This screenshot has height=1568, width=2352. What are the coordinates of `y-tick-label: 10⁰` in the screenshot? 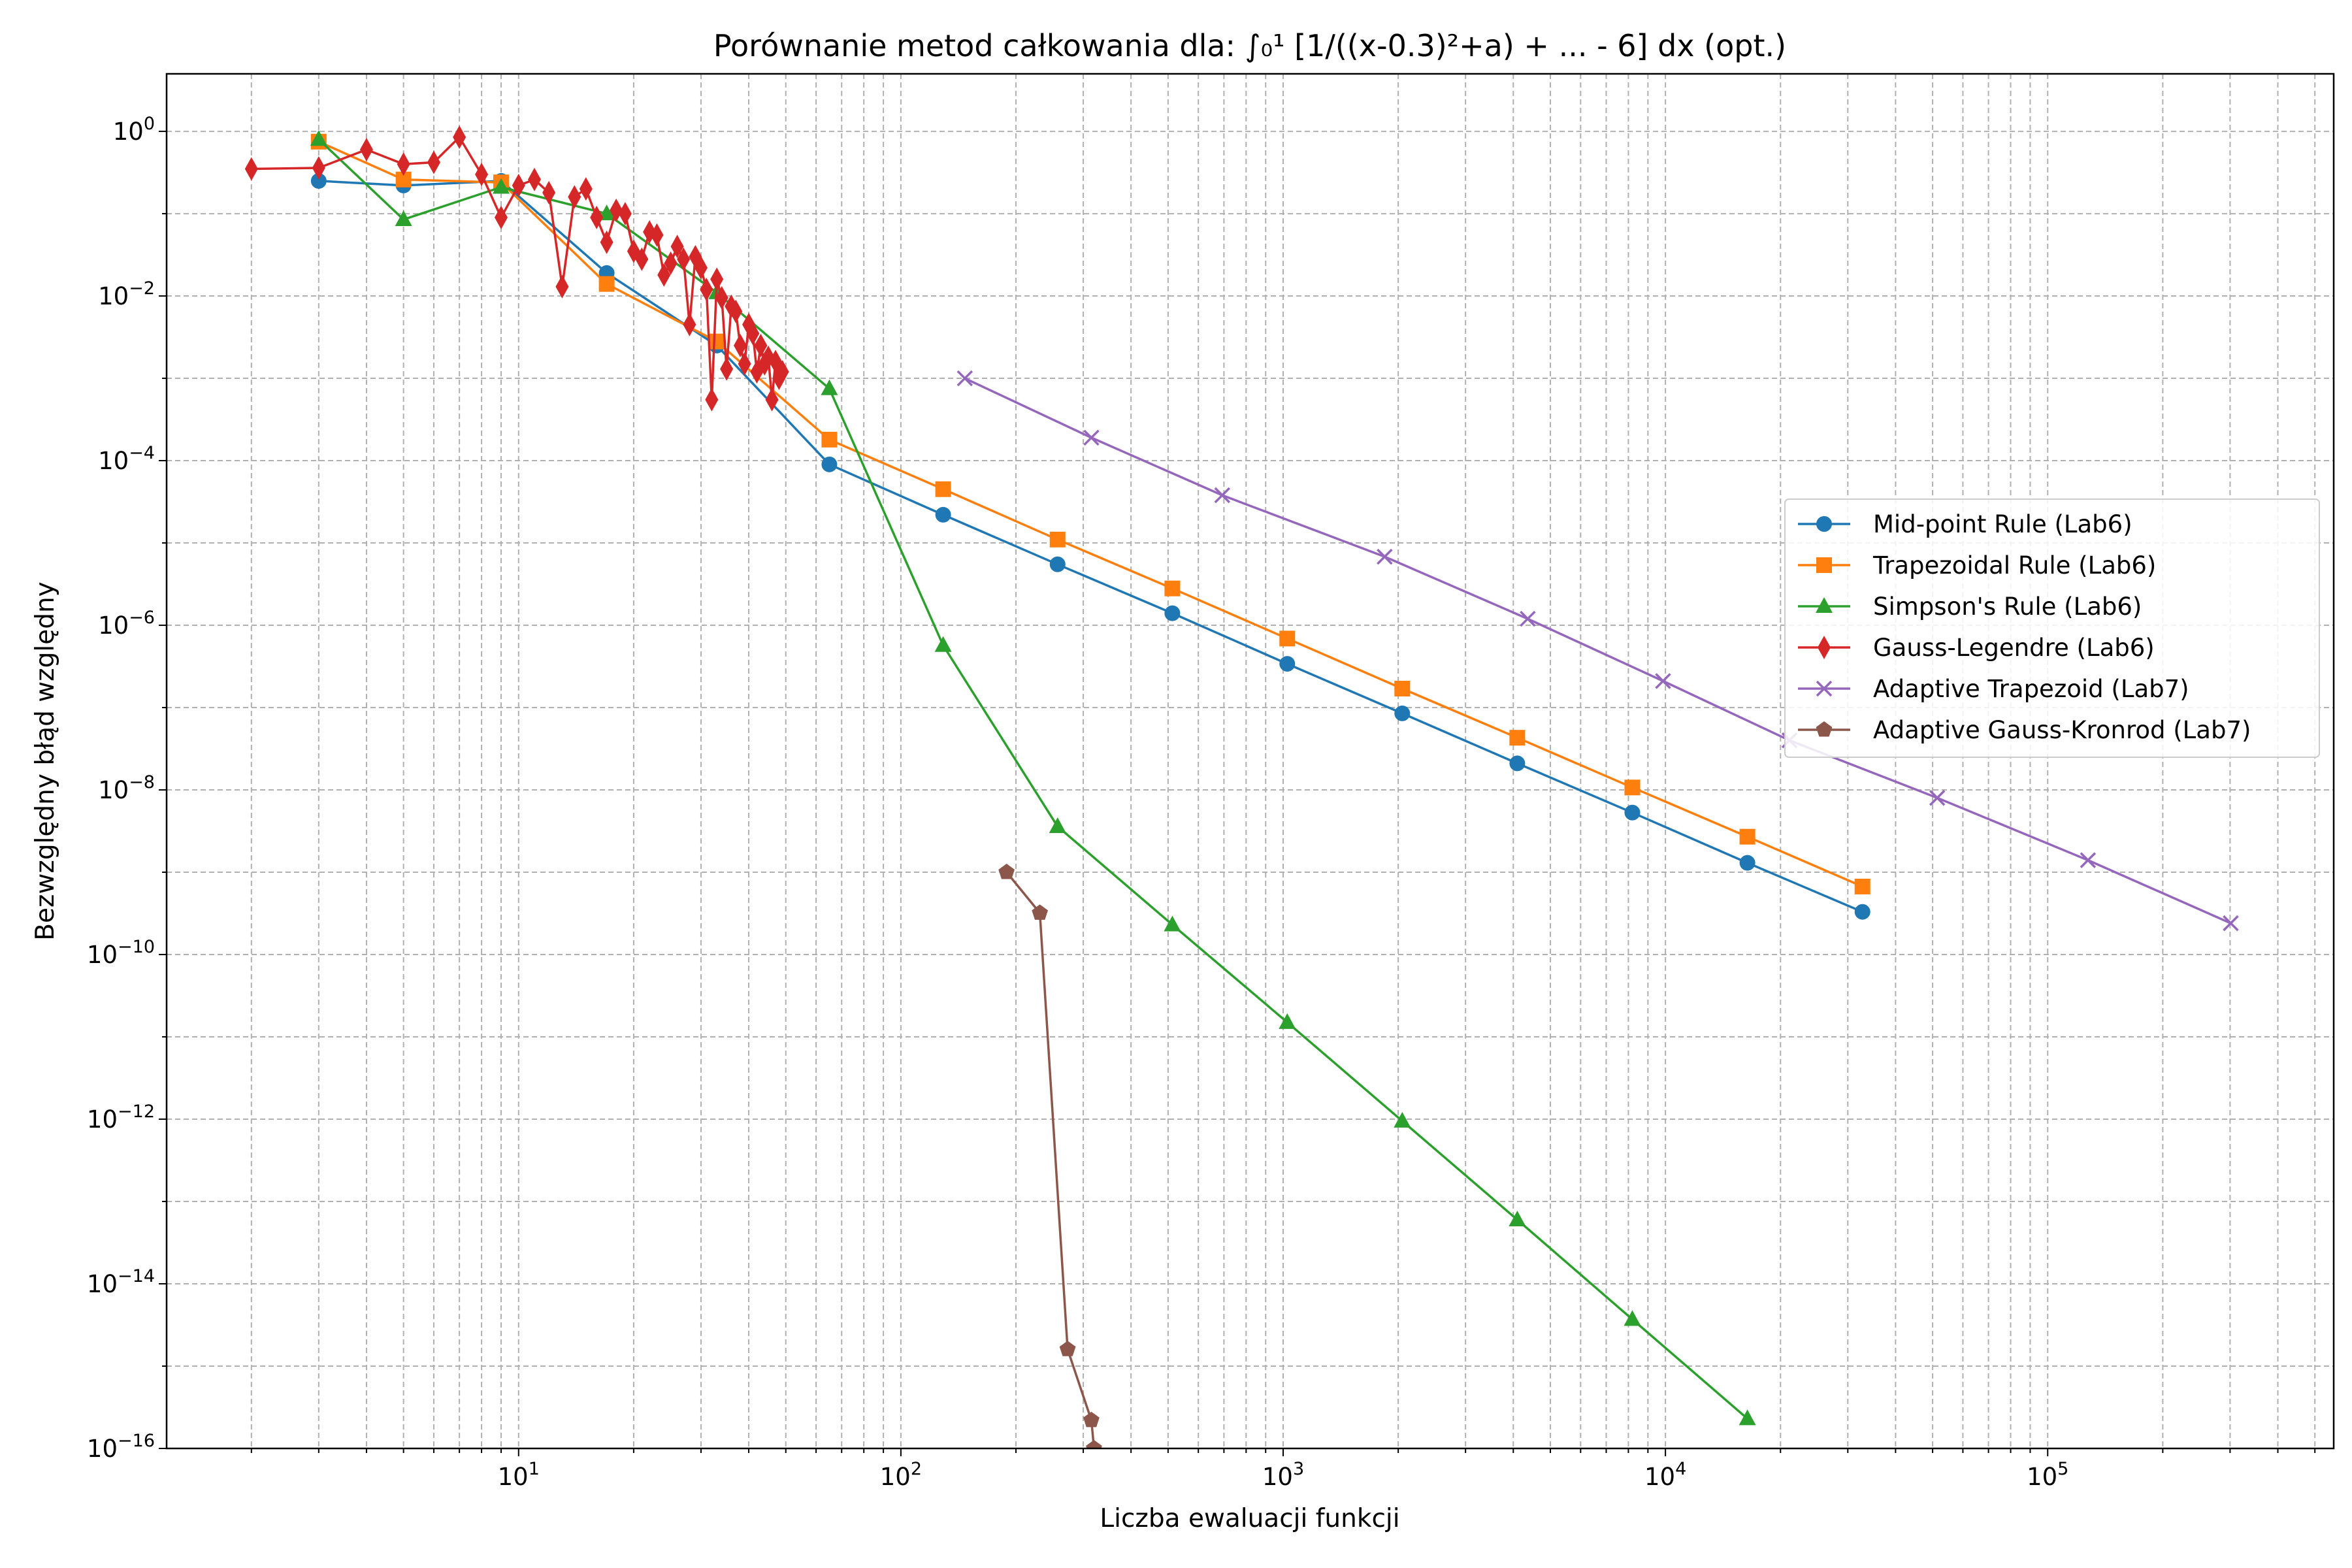 It's located at (134, 130).